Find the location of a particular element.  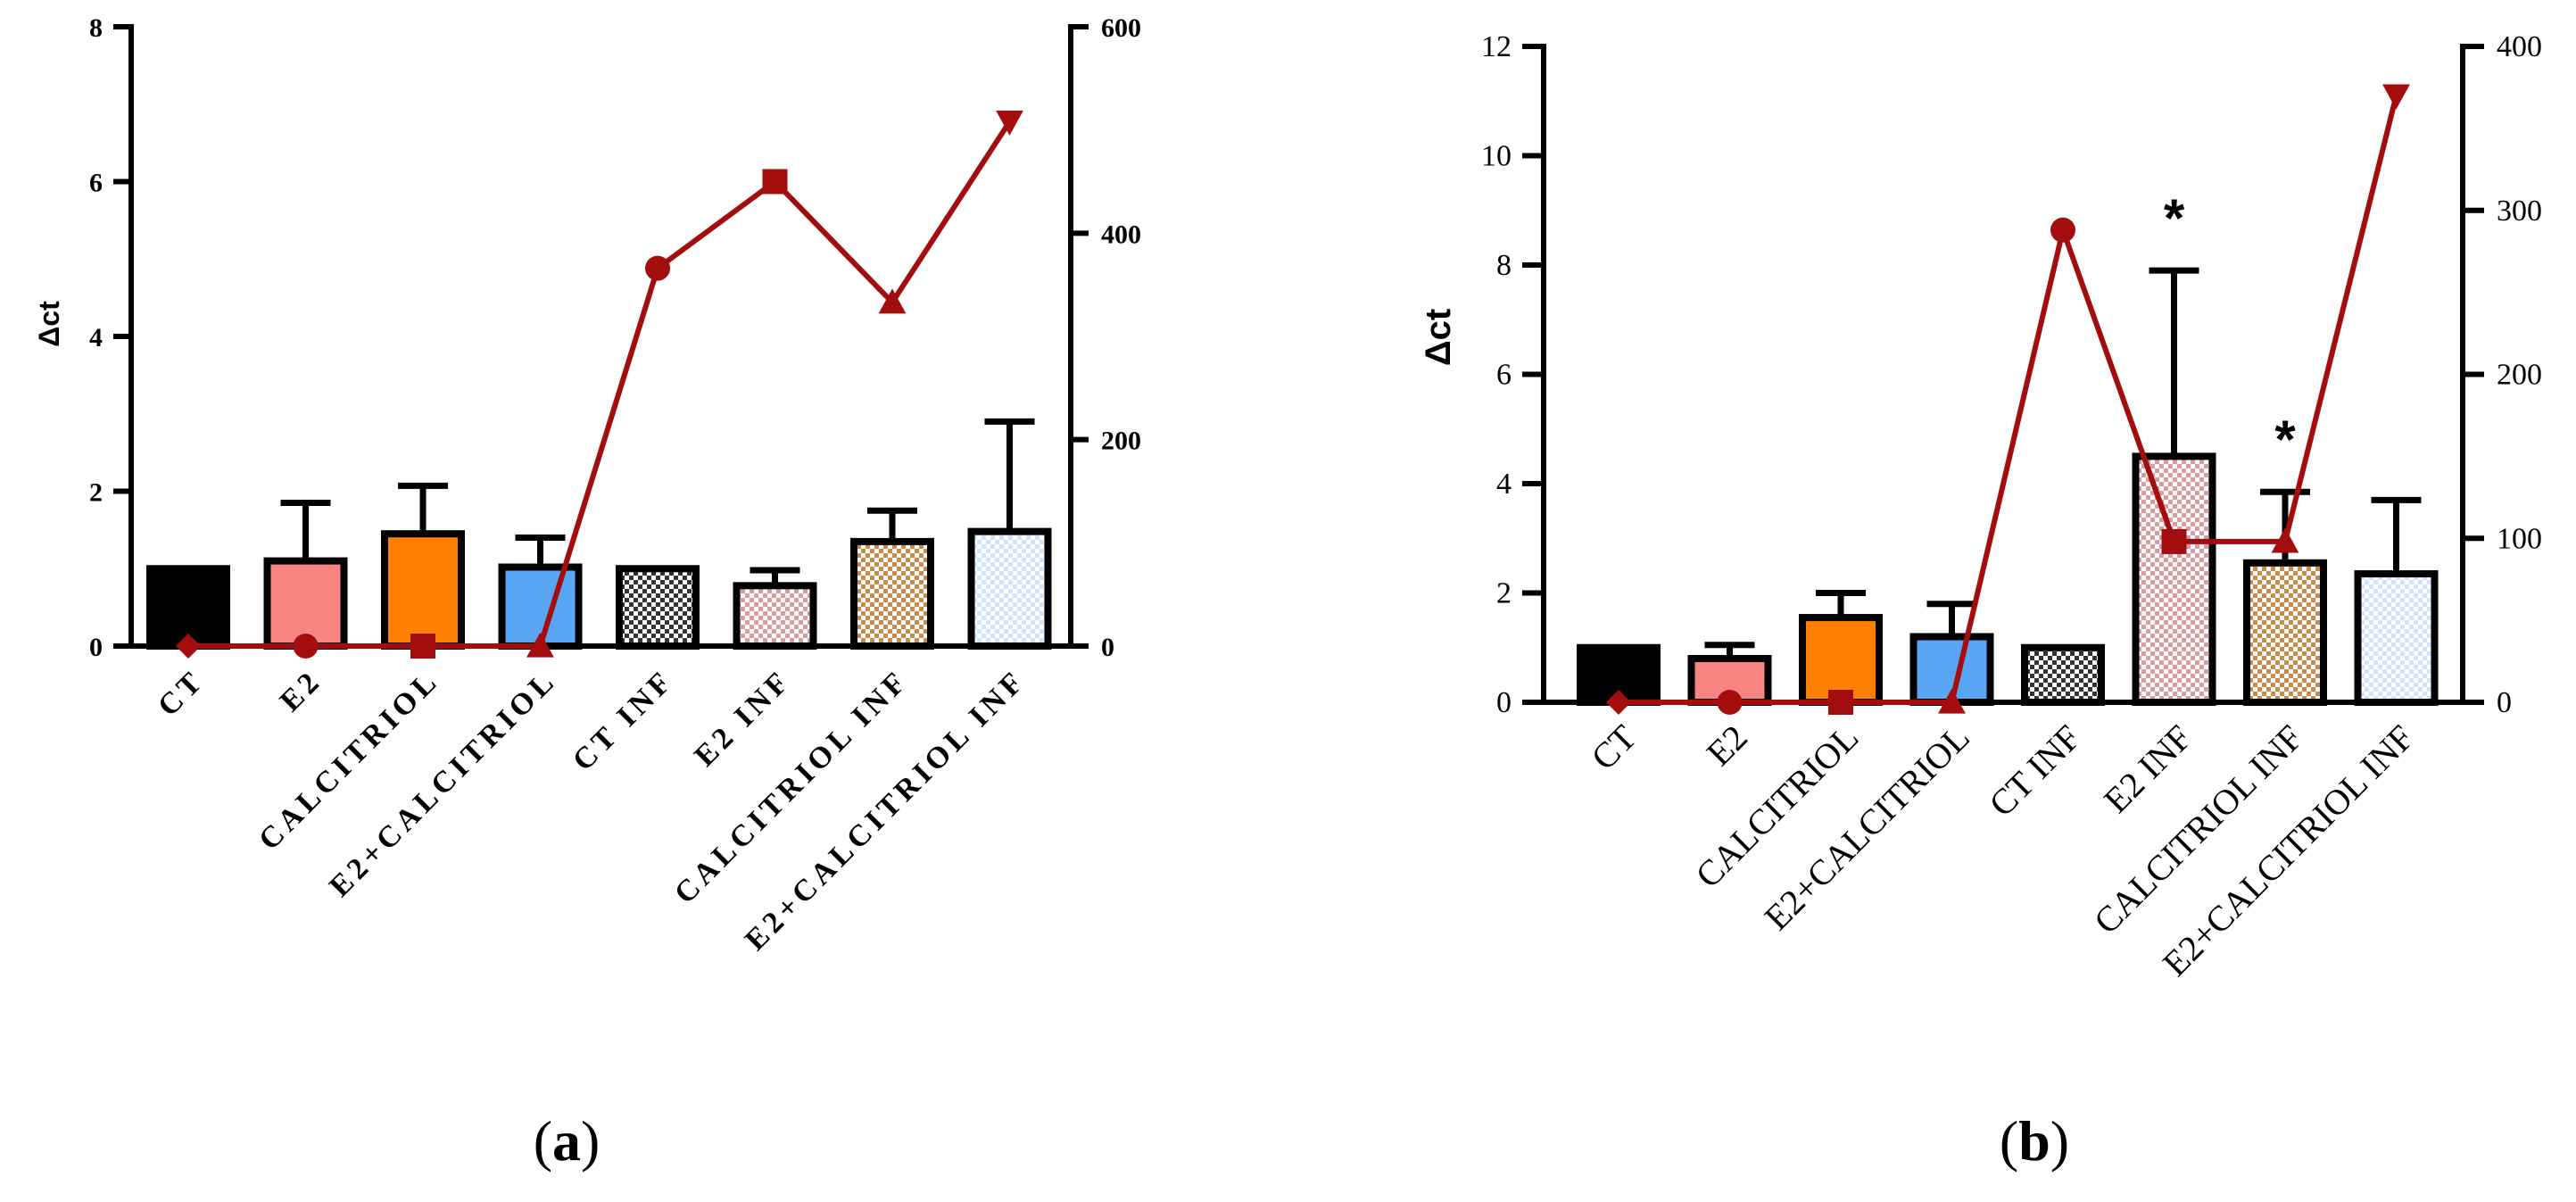

bar-ct is located at coordinates (188, 607).